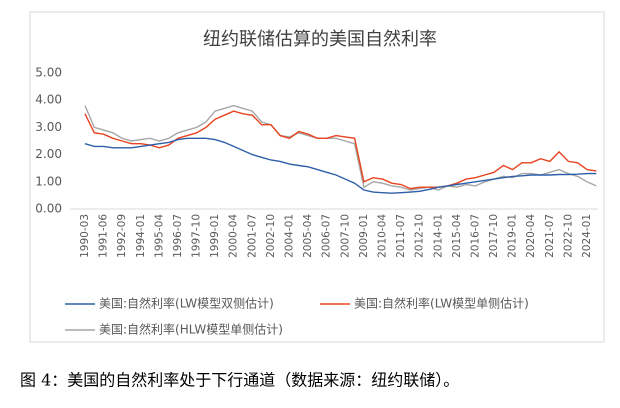 This screenshot has height=408, width=620. I want to click on series-line, so click(340, 165).